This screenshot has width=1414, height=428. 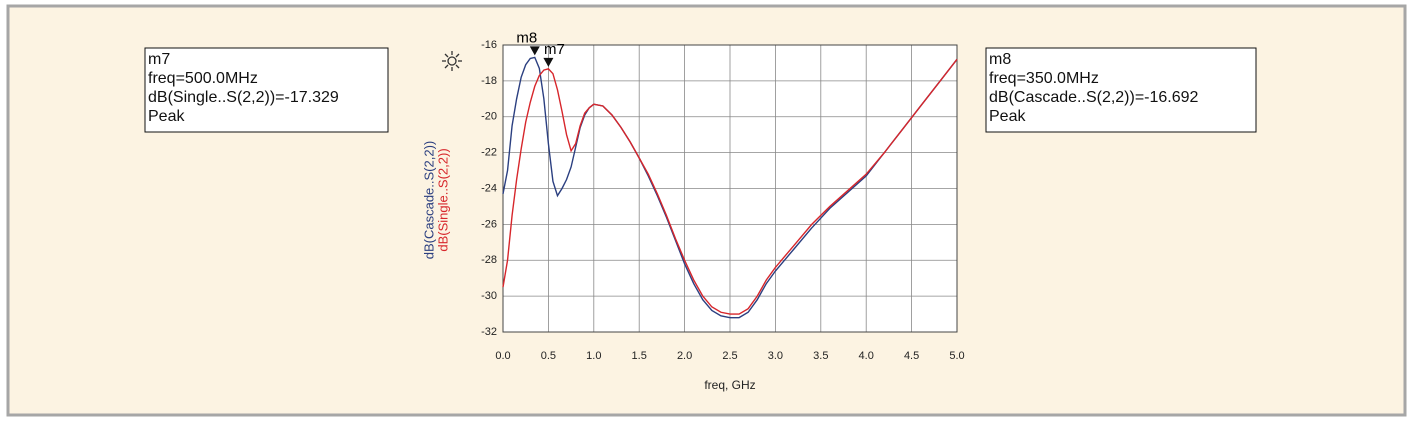 I want to click on x-tick-label: 2.0, so click(x=684, y=356).